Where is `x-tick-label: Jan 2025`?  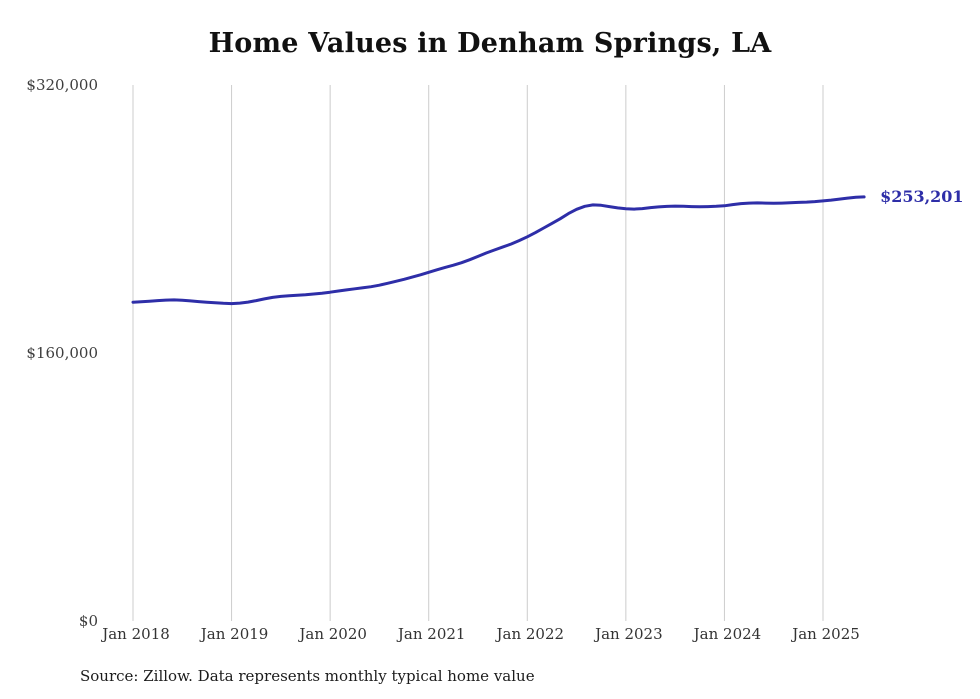 x-tick-label: Jan 2025 is located at coordinates (826, 634).